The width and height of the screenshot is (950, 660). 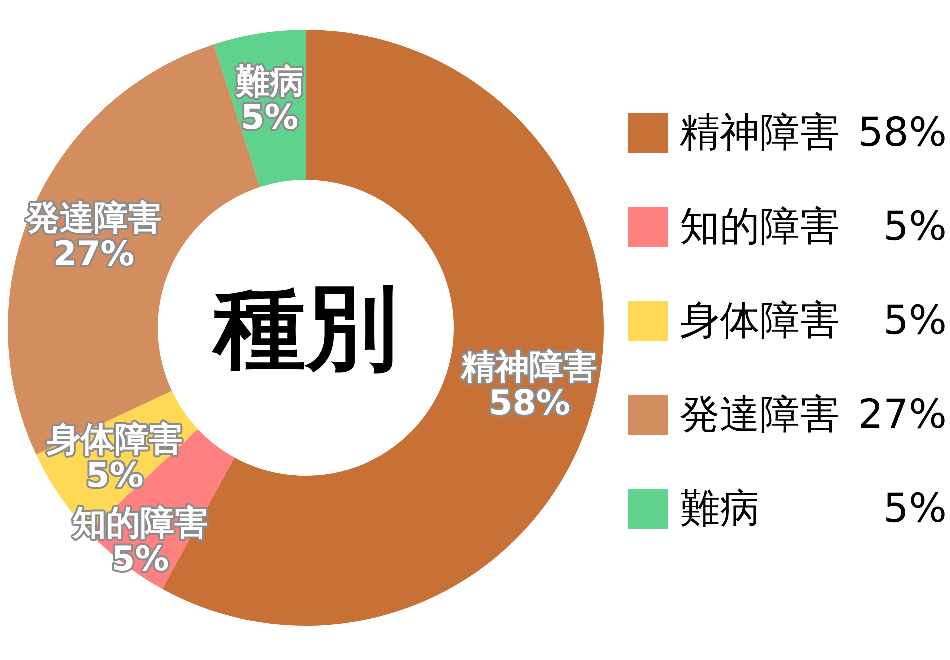 I want to click on text: 58%, so click(x=902, y=133).